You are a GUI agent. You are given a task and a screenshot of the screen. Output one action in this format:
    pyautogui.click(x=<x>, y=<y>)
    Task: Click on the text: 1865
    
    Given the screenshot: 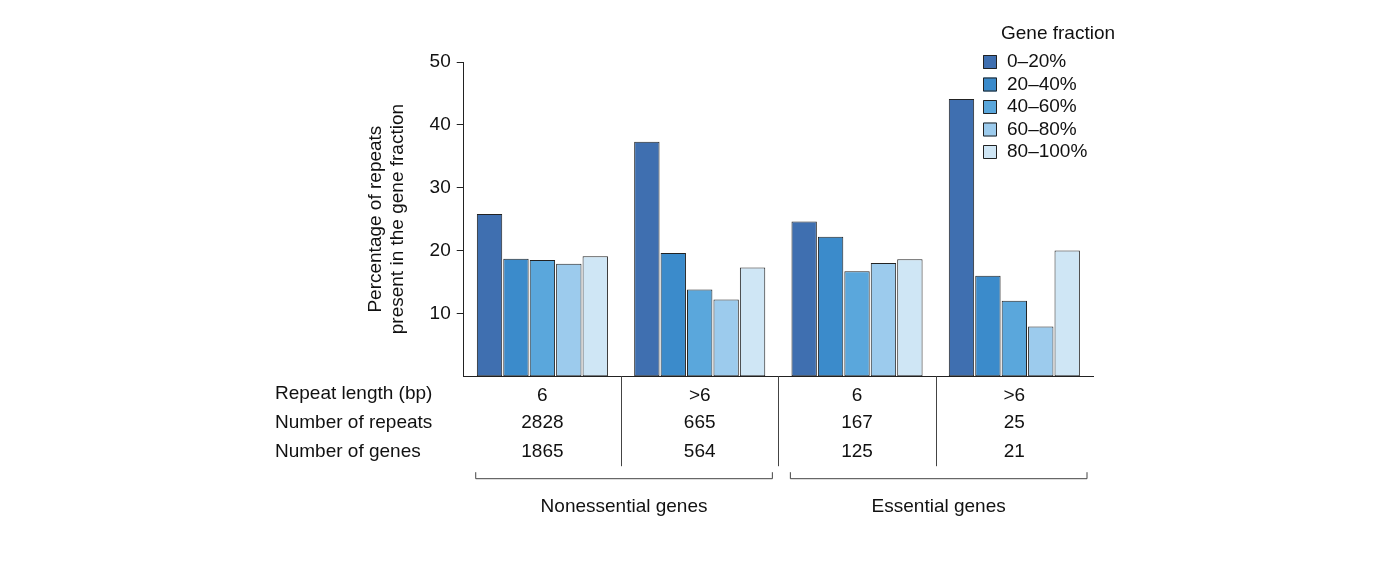 What is the action you would take?
    pyautogui.click(x=542, y=451)
    